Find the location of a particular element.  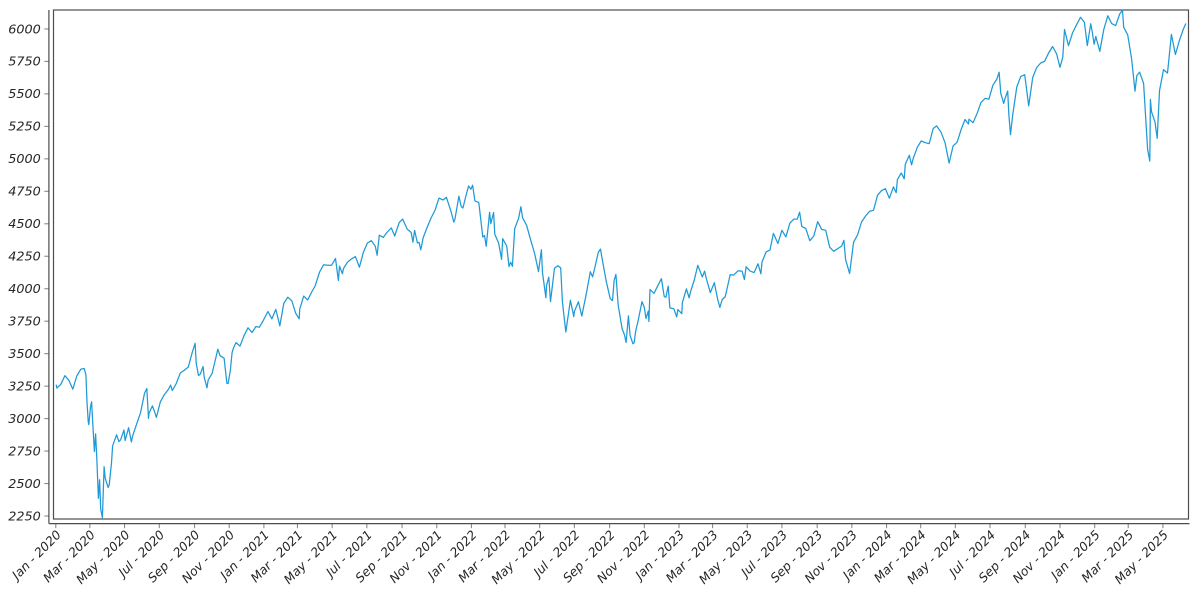

y-tick-label: 2750 is located at coordinates (24, 451).